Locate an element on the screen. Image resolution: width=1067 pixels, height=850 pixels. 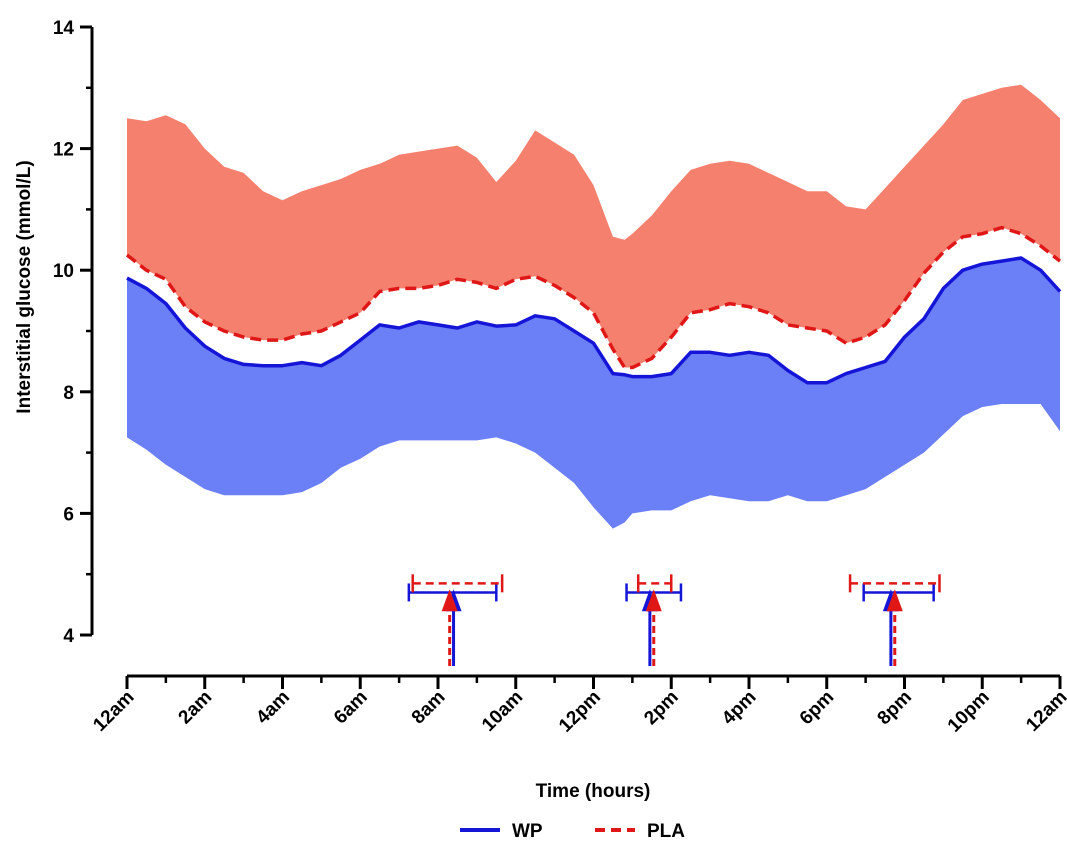
x-tick-label: 12pm is located at coordinates (580, 712).